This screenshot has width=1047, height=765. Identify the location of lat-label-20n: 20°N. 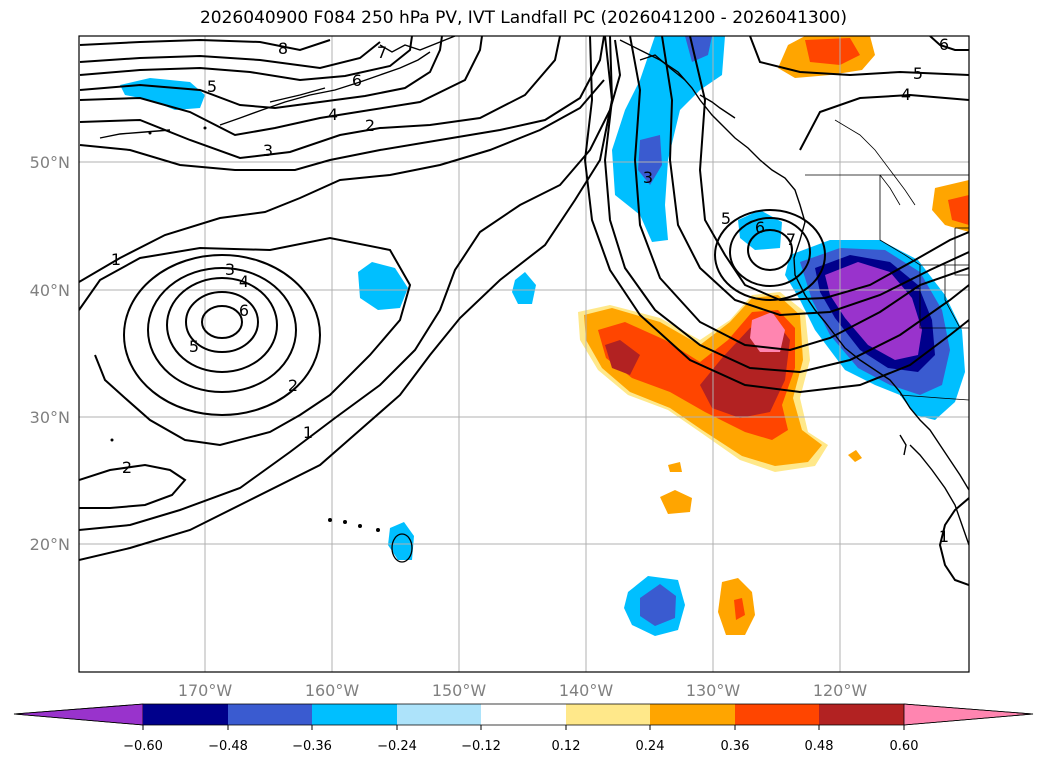
(50, 544).